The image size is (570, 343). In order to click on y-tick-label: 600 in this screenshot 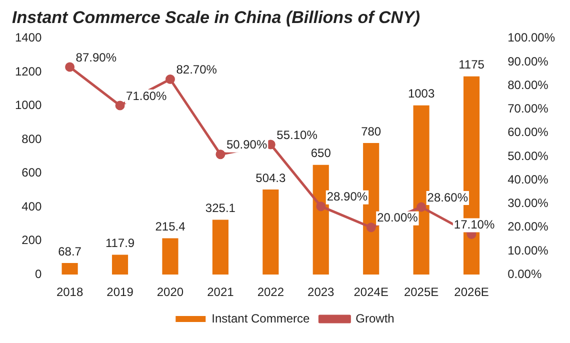, I will do `click(32, 173)`.